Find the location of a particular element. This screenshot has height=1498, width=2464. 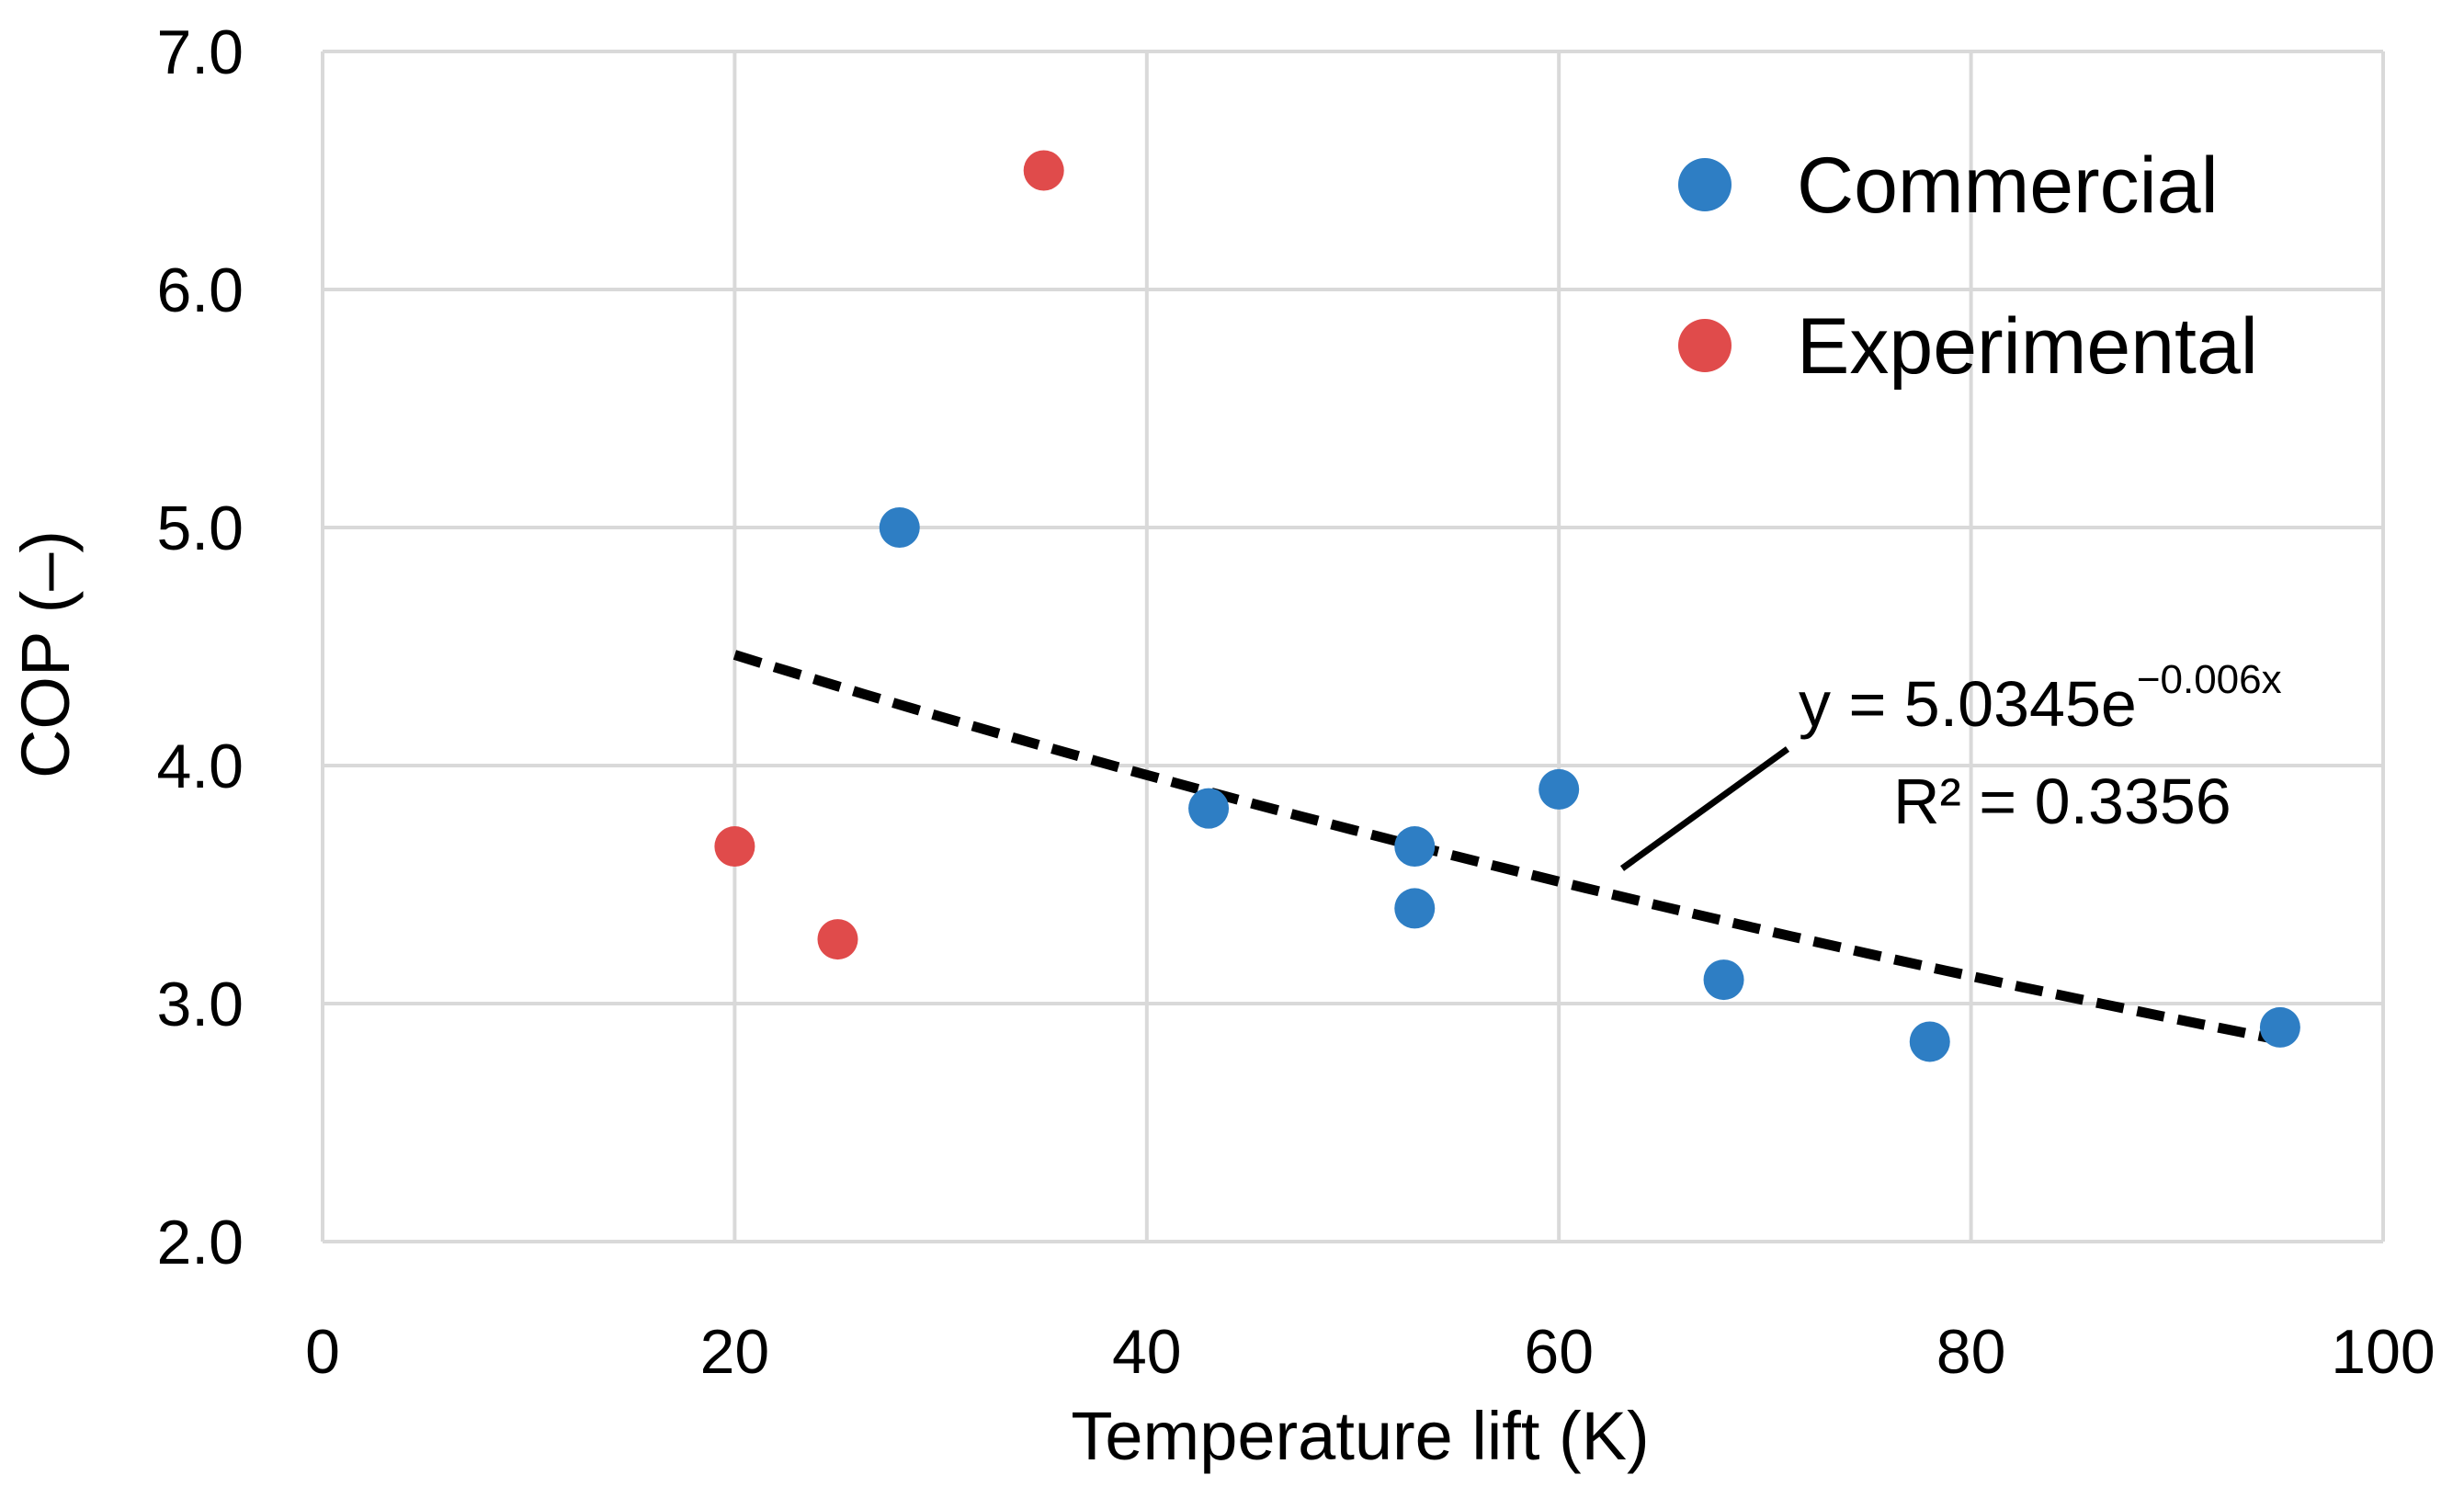

x-tick-label: 100 is located at coordinates (2383, 1352).